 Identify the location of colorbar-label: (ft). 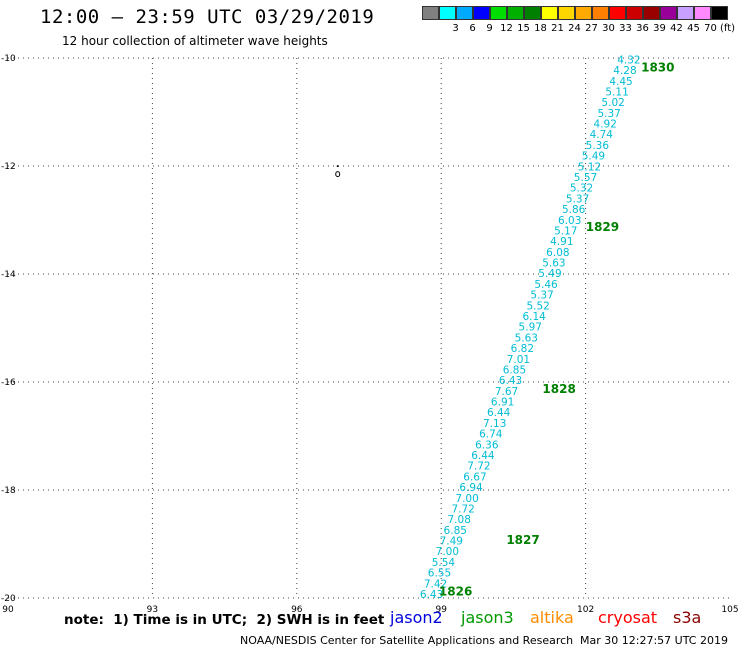
(727, 28).